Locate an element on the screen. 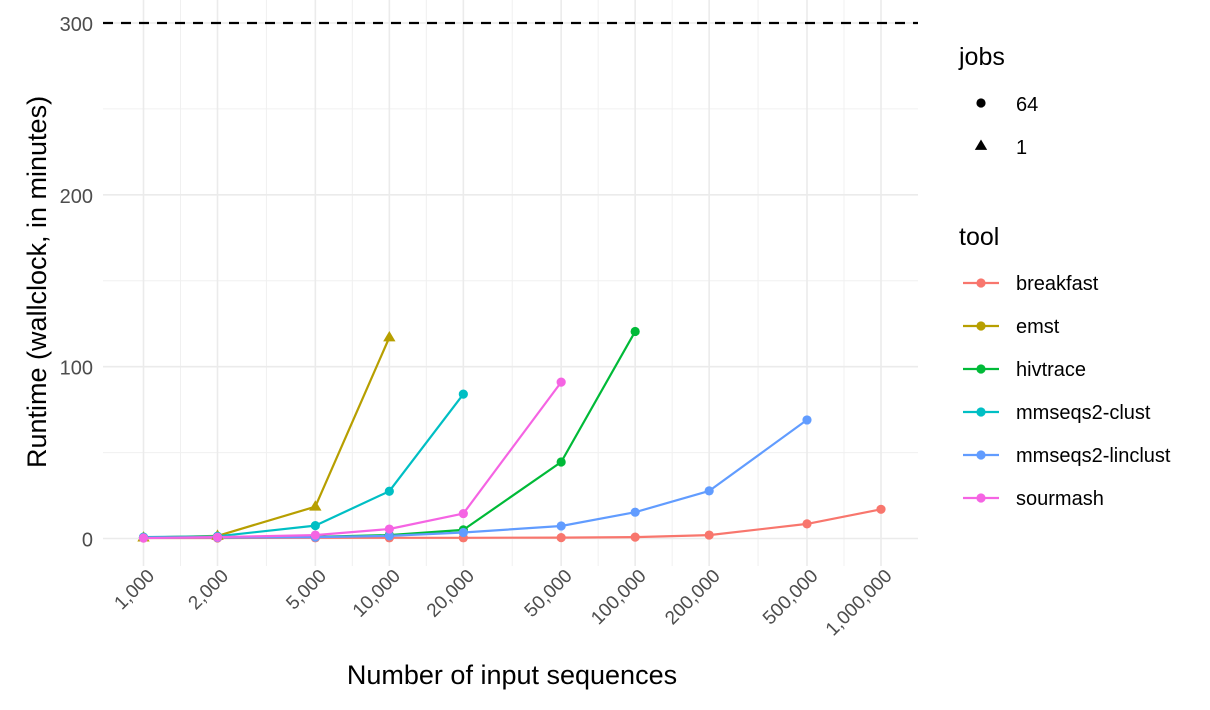 The height and width of the screenshot is (710, 1210). series-line-mmseqs2-linclust is located at coordinates (475, 479).